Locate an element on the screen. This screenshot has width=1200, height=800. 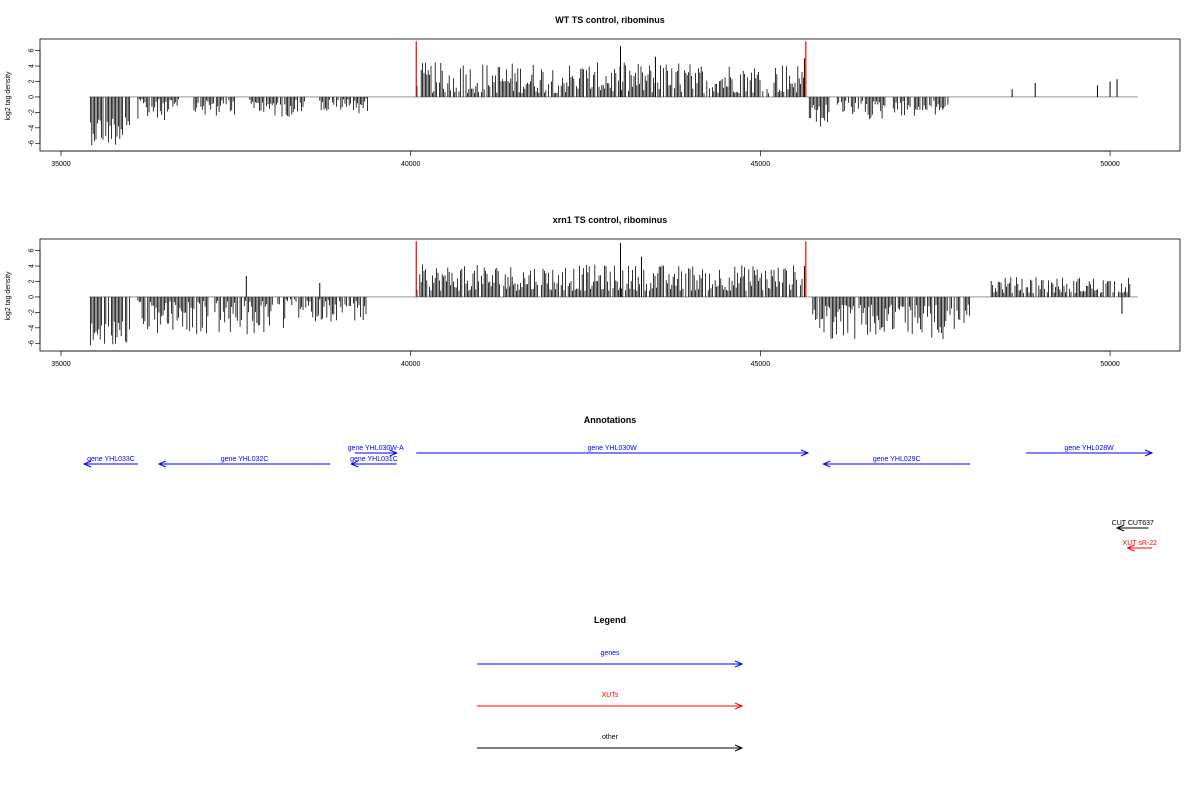
feature-label: gene YHL031C is located at coordinates (374, 459).